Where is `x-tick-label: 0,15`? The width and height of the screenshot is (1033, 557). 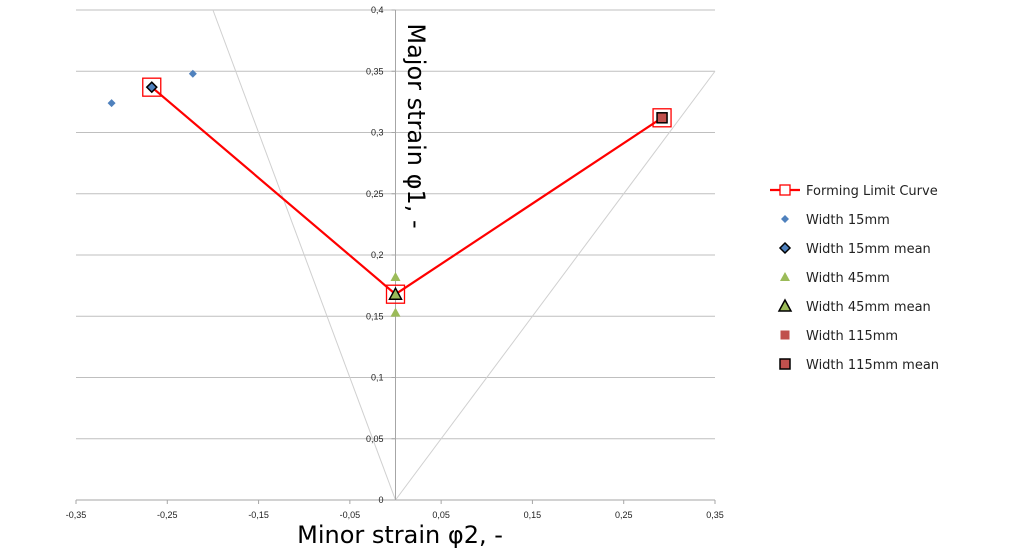
x-tick-label: 0,15 is located at coordinates (533, 515).